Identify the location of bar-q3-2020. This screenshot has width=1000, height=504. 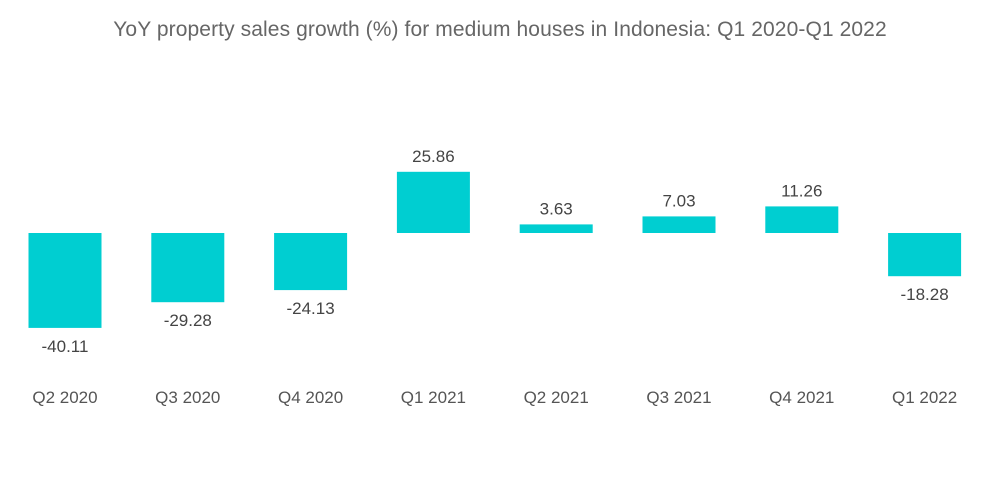
(188, 268).